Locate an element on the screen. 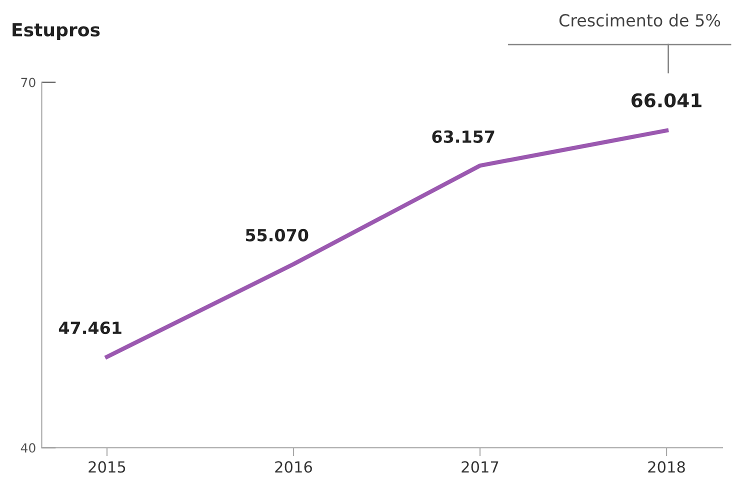 This screenshot has height=484, width=732. data-label: 66.041 is located at coordinates (667, 100).